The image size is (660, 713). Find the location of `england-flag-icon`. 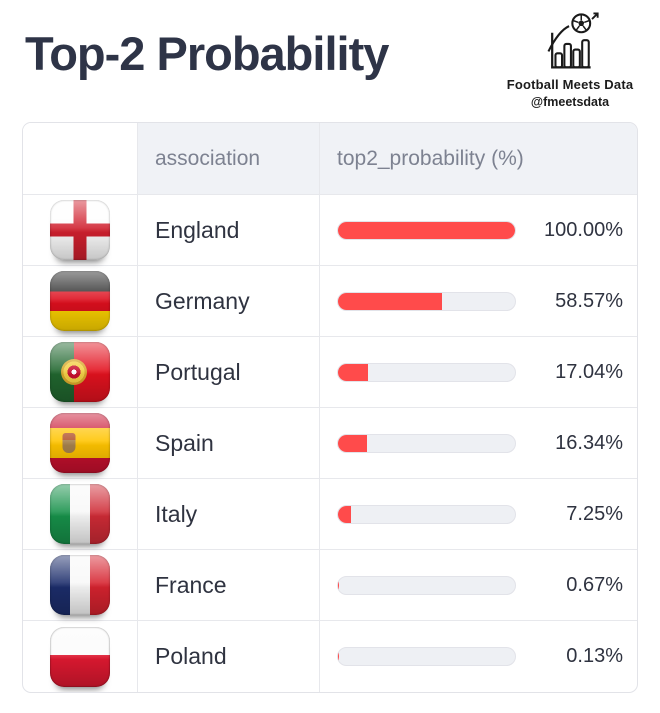

england-flag-icon is located at coordinates (80, 230).